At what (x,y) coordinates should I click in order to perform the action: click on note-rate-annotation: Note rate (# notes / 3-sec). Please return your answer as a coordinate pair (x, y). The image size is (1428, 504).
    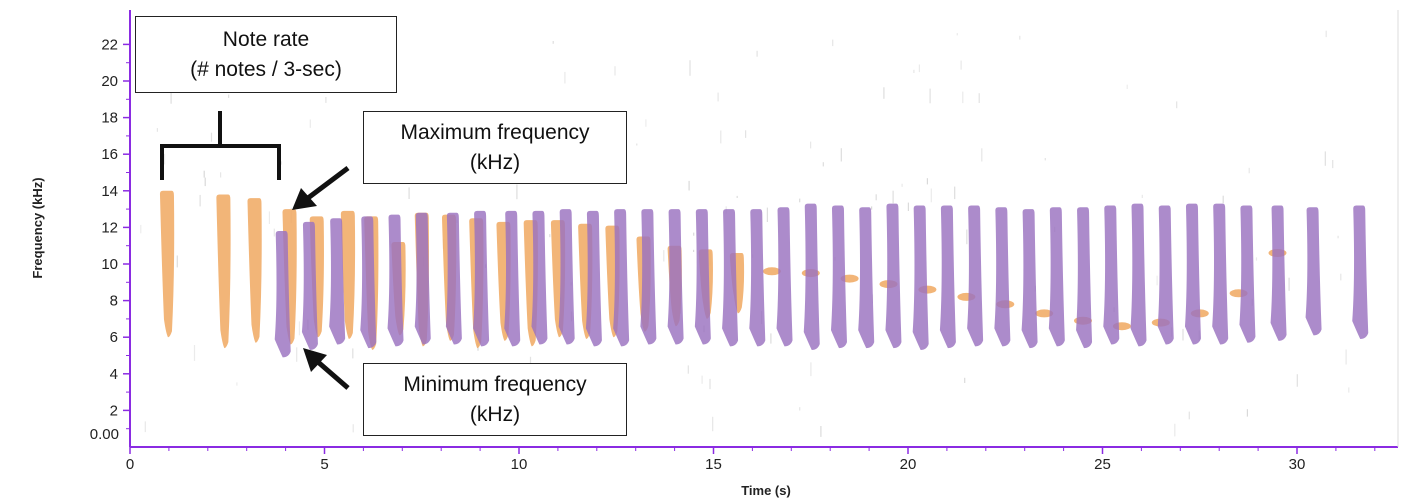
    Looking at the image, I should click on (266, 54).